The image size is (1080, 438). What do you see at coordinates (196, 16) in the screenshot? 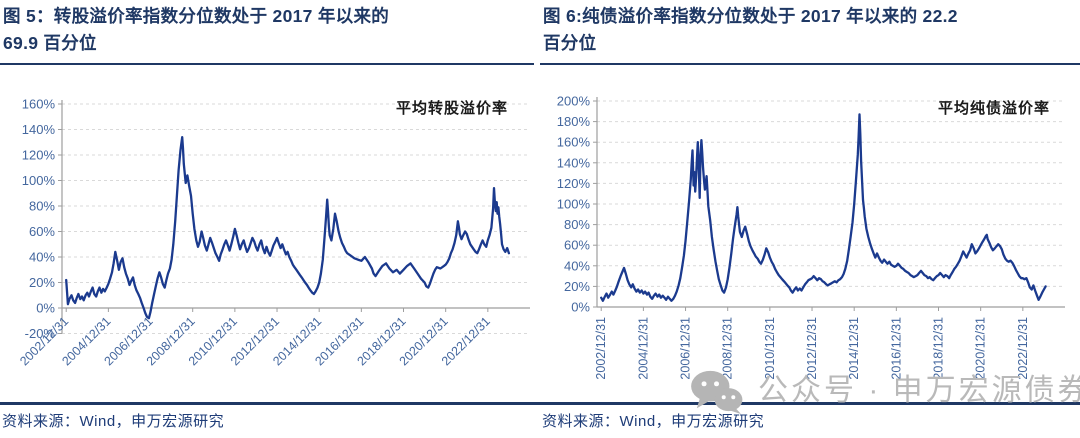
I see `figure5-title-line1: 图 5：转股溢价率指数分位数处于 2017 年以来的` at bounding box center [196, 16].